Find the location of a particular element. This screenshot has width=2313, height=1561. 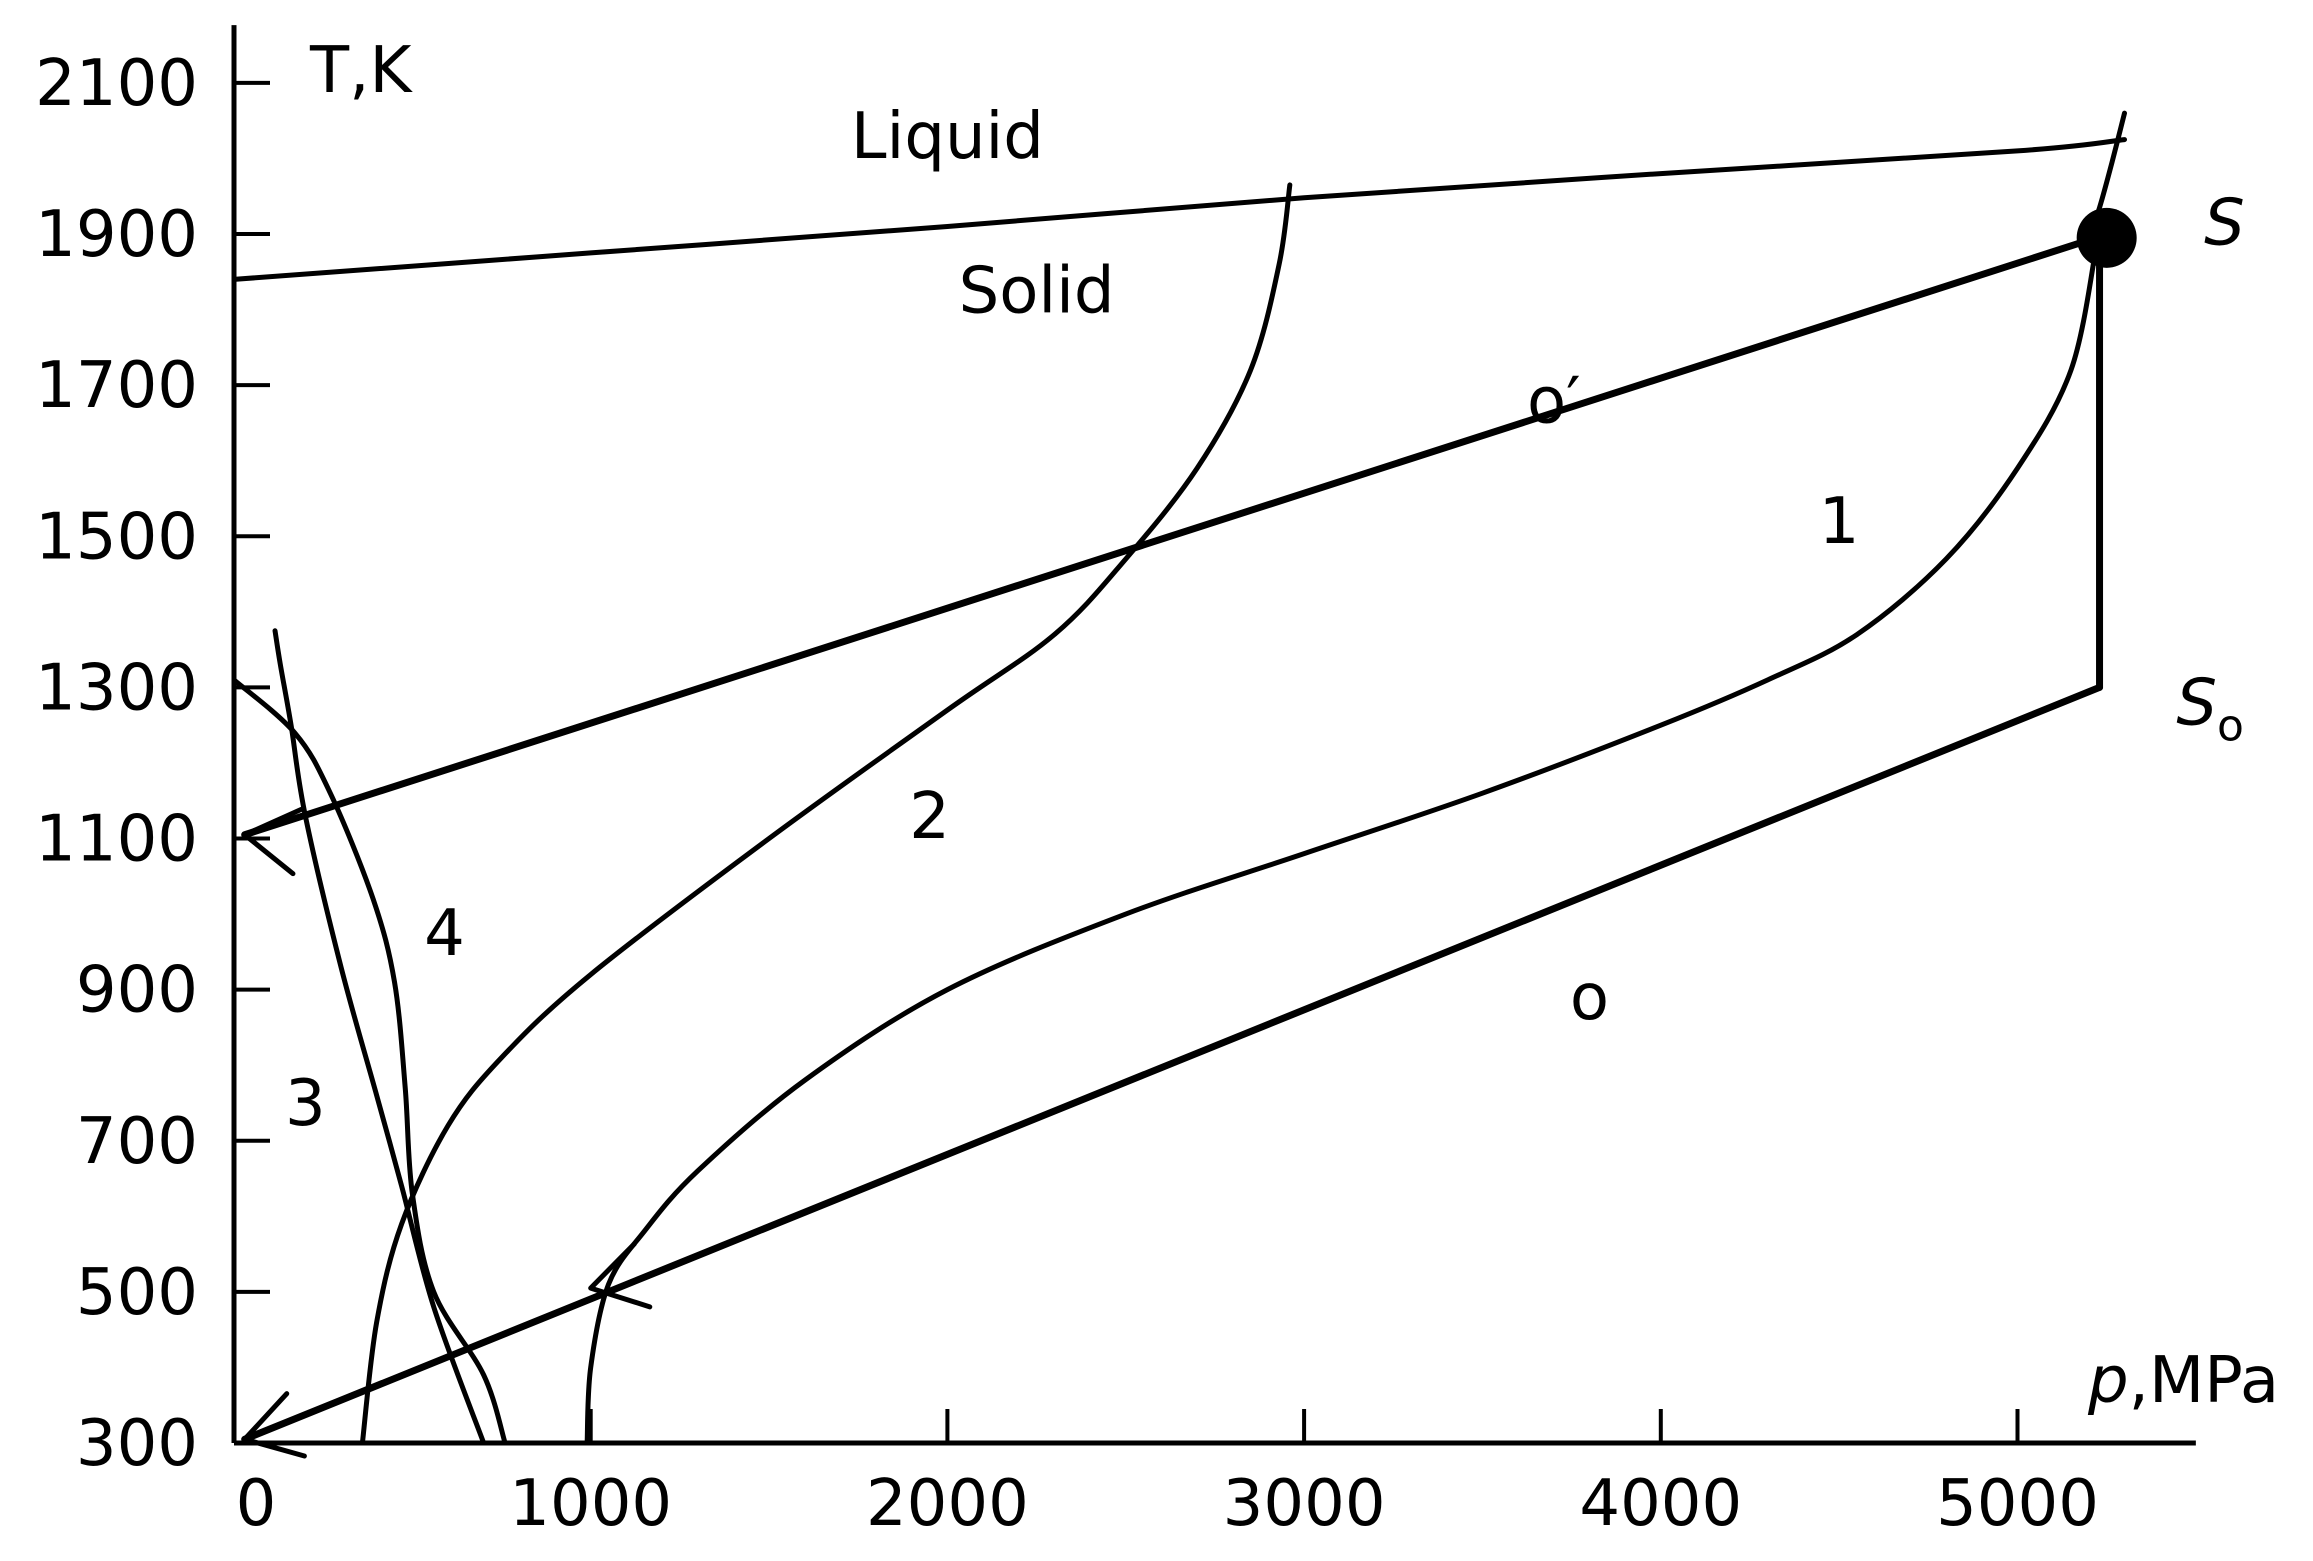

y-axis-title: T,K is located at coordinates (361, 71).